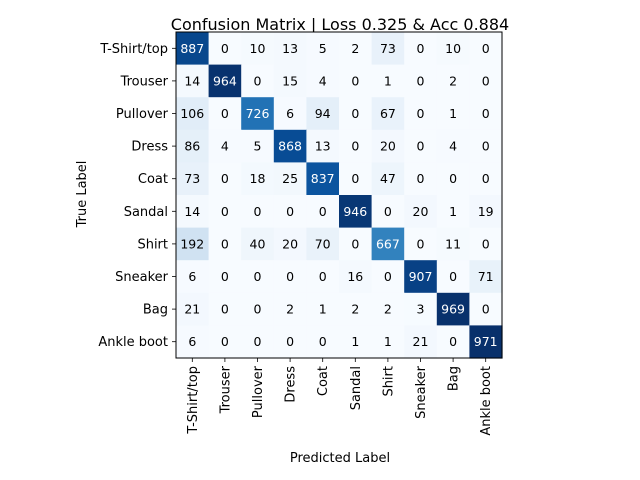 Image resolution: width=640 pixels, height=480 pixels. I want to click on cell-value-label: 40, so click(258, 243).